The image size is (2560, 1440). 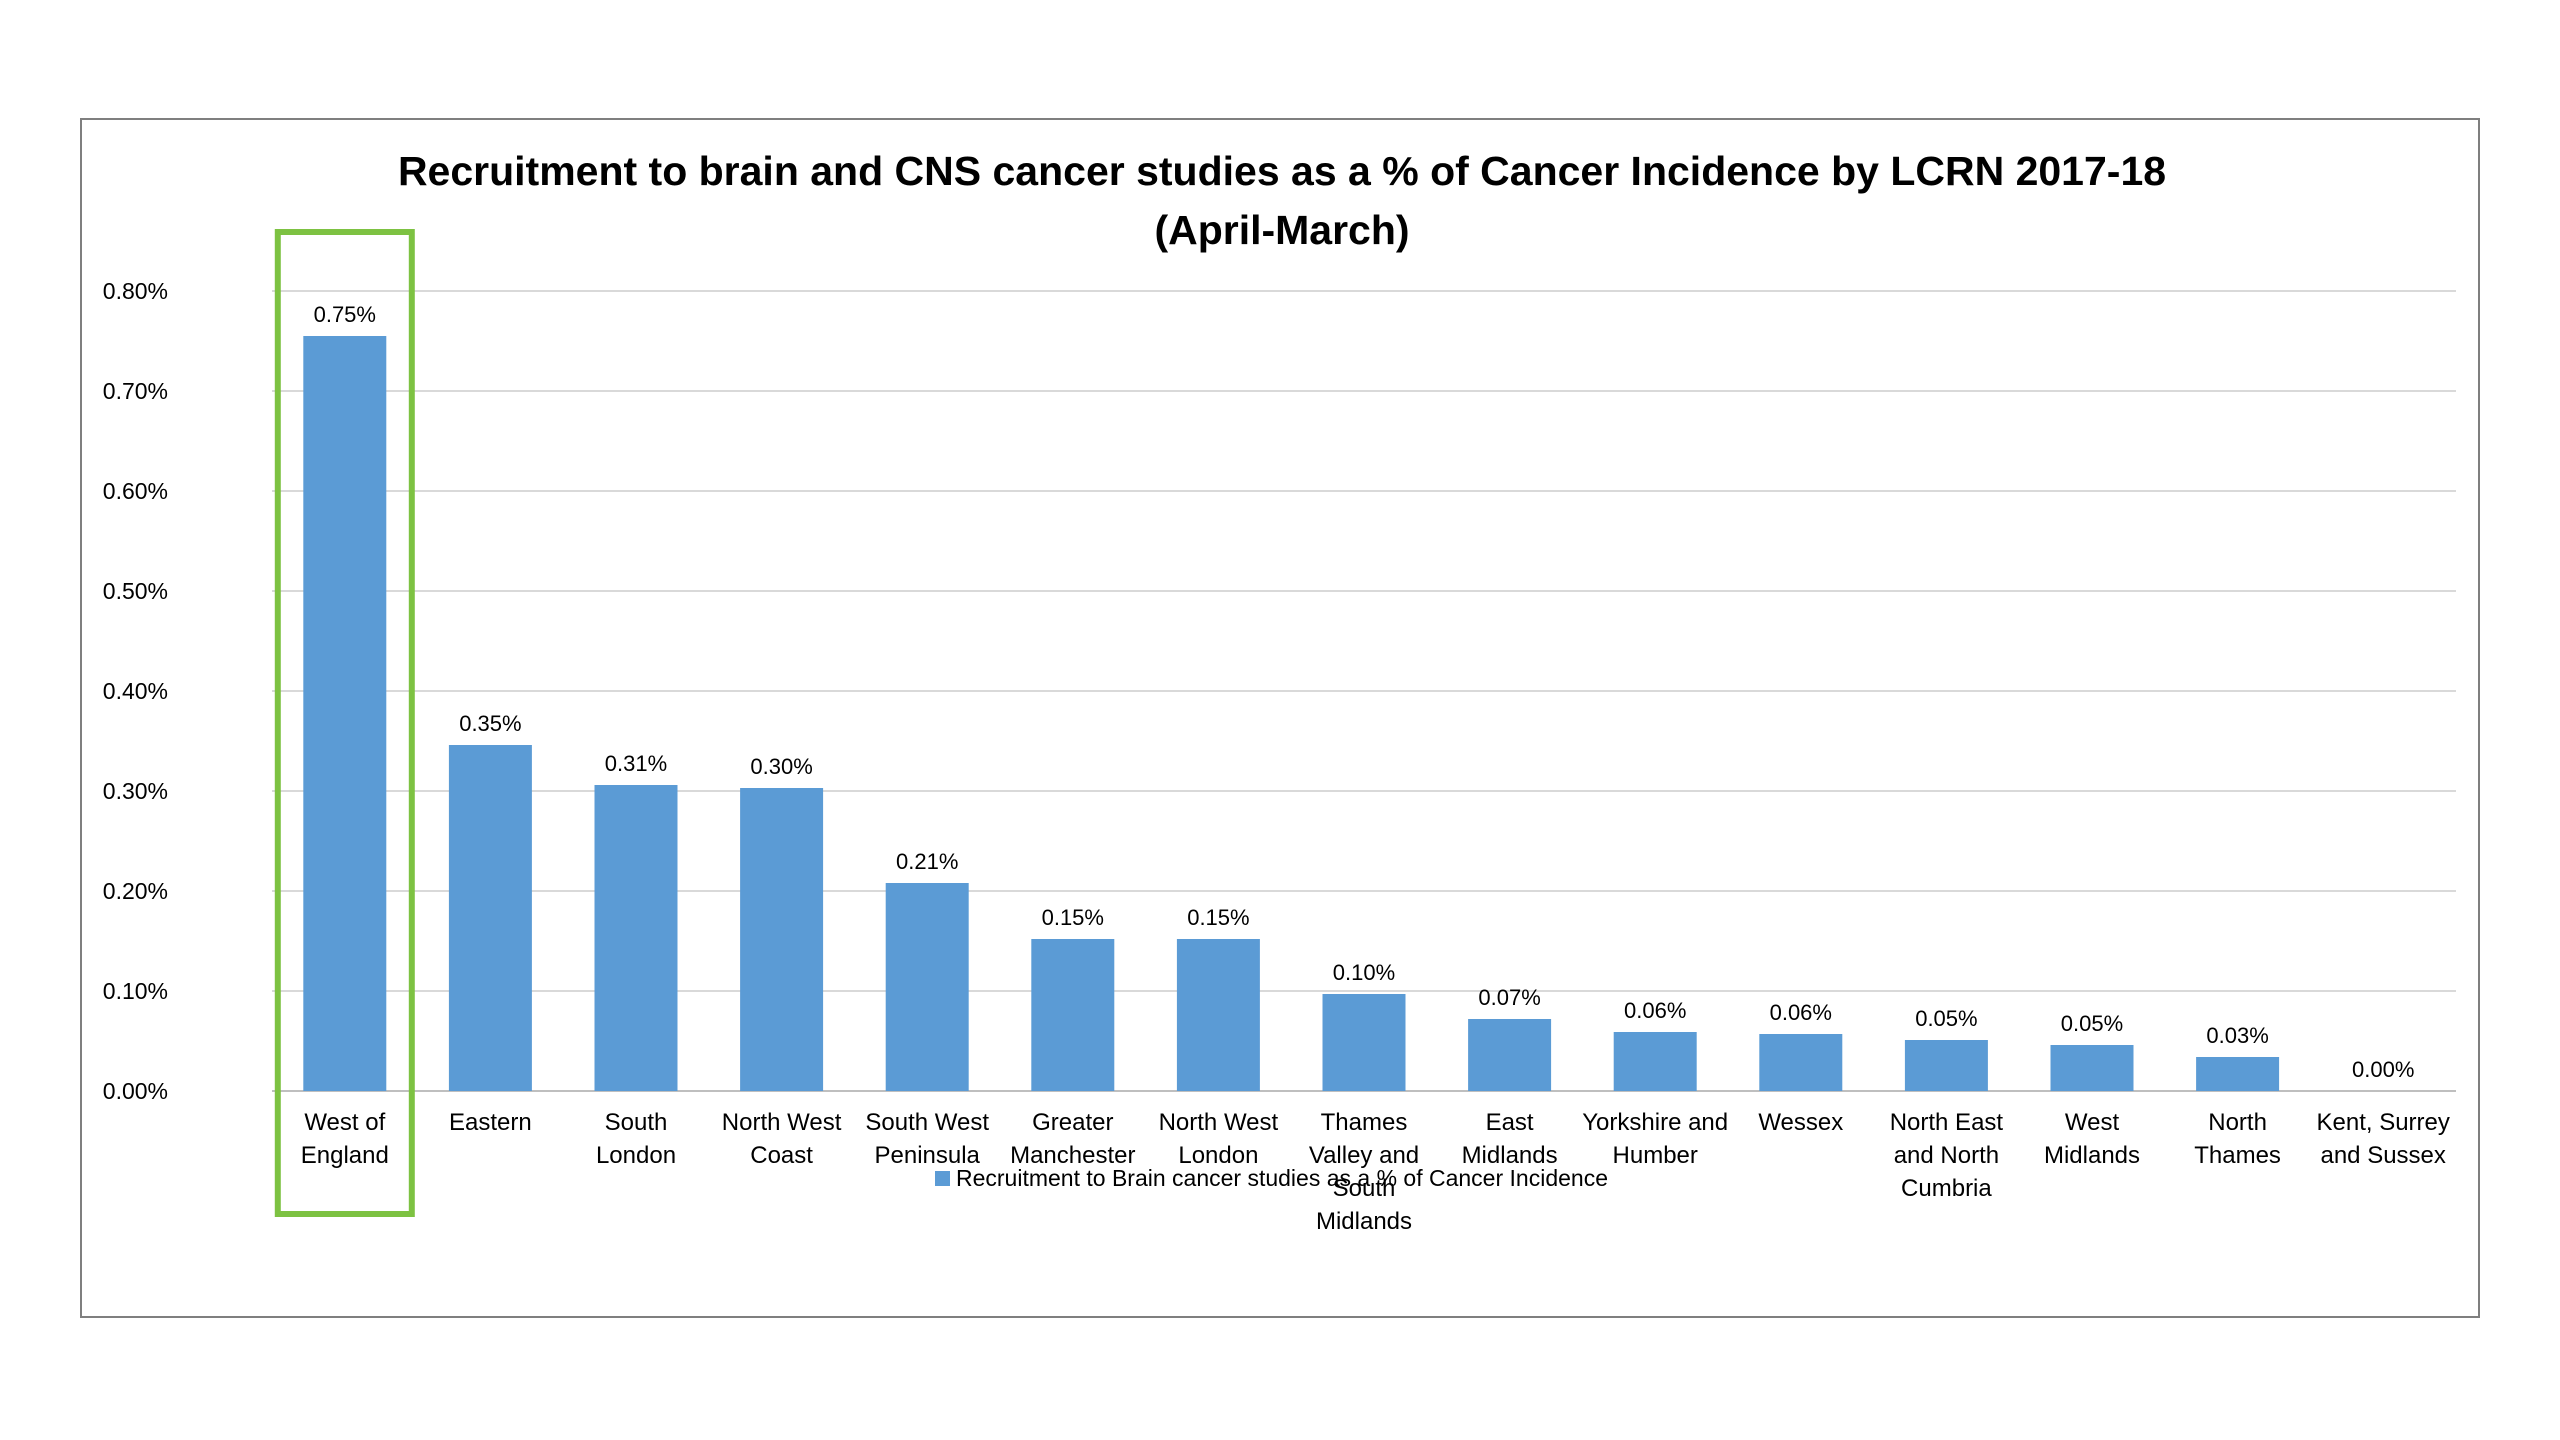 What do you see at coordinates (1946, 1155) in the screenshot?
I see `category-label: and North` at bounding box center [1946, 1155].